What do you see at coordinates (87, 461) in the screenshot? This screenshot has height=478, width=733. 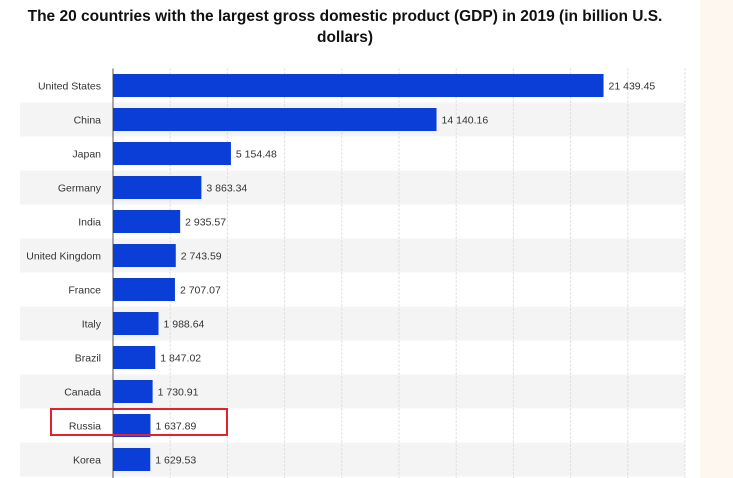 I see `category-label: Korea` at bounding box center [87, 461].